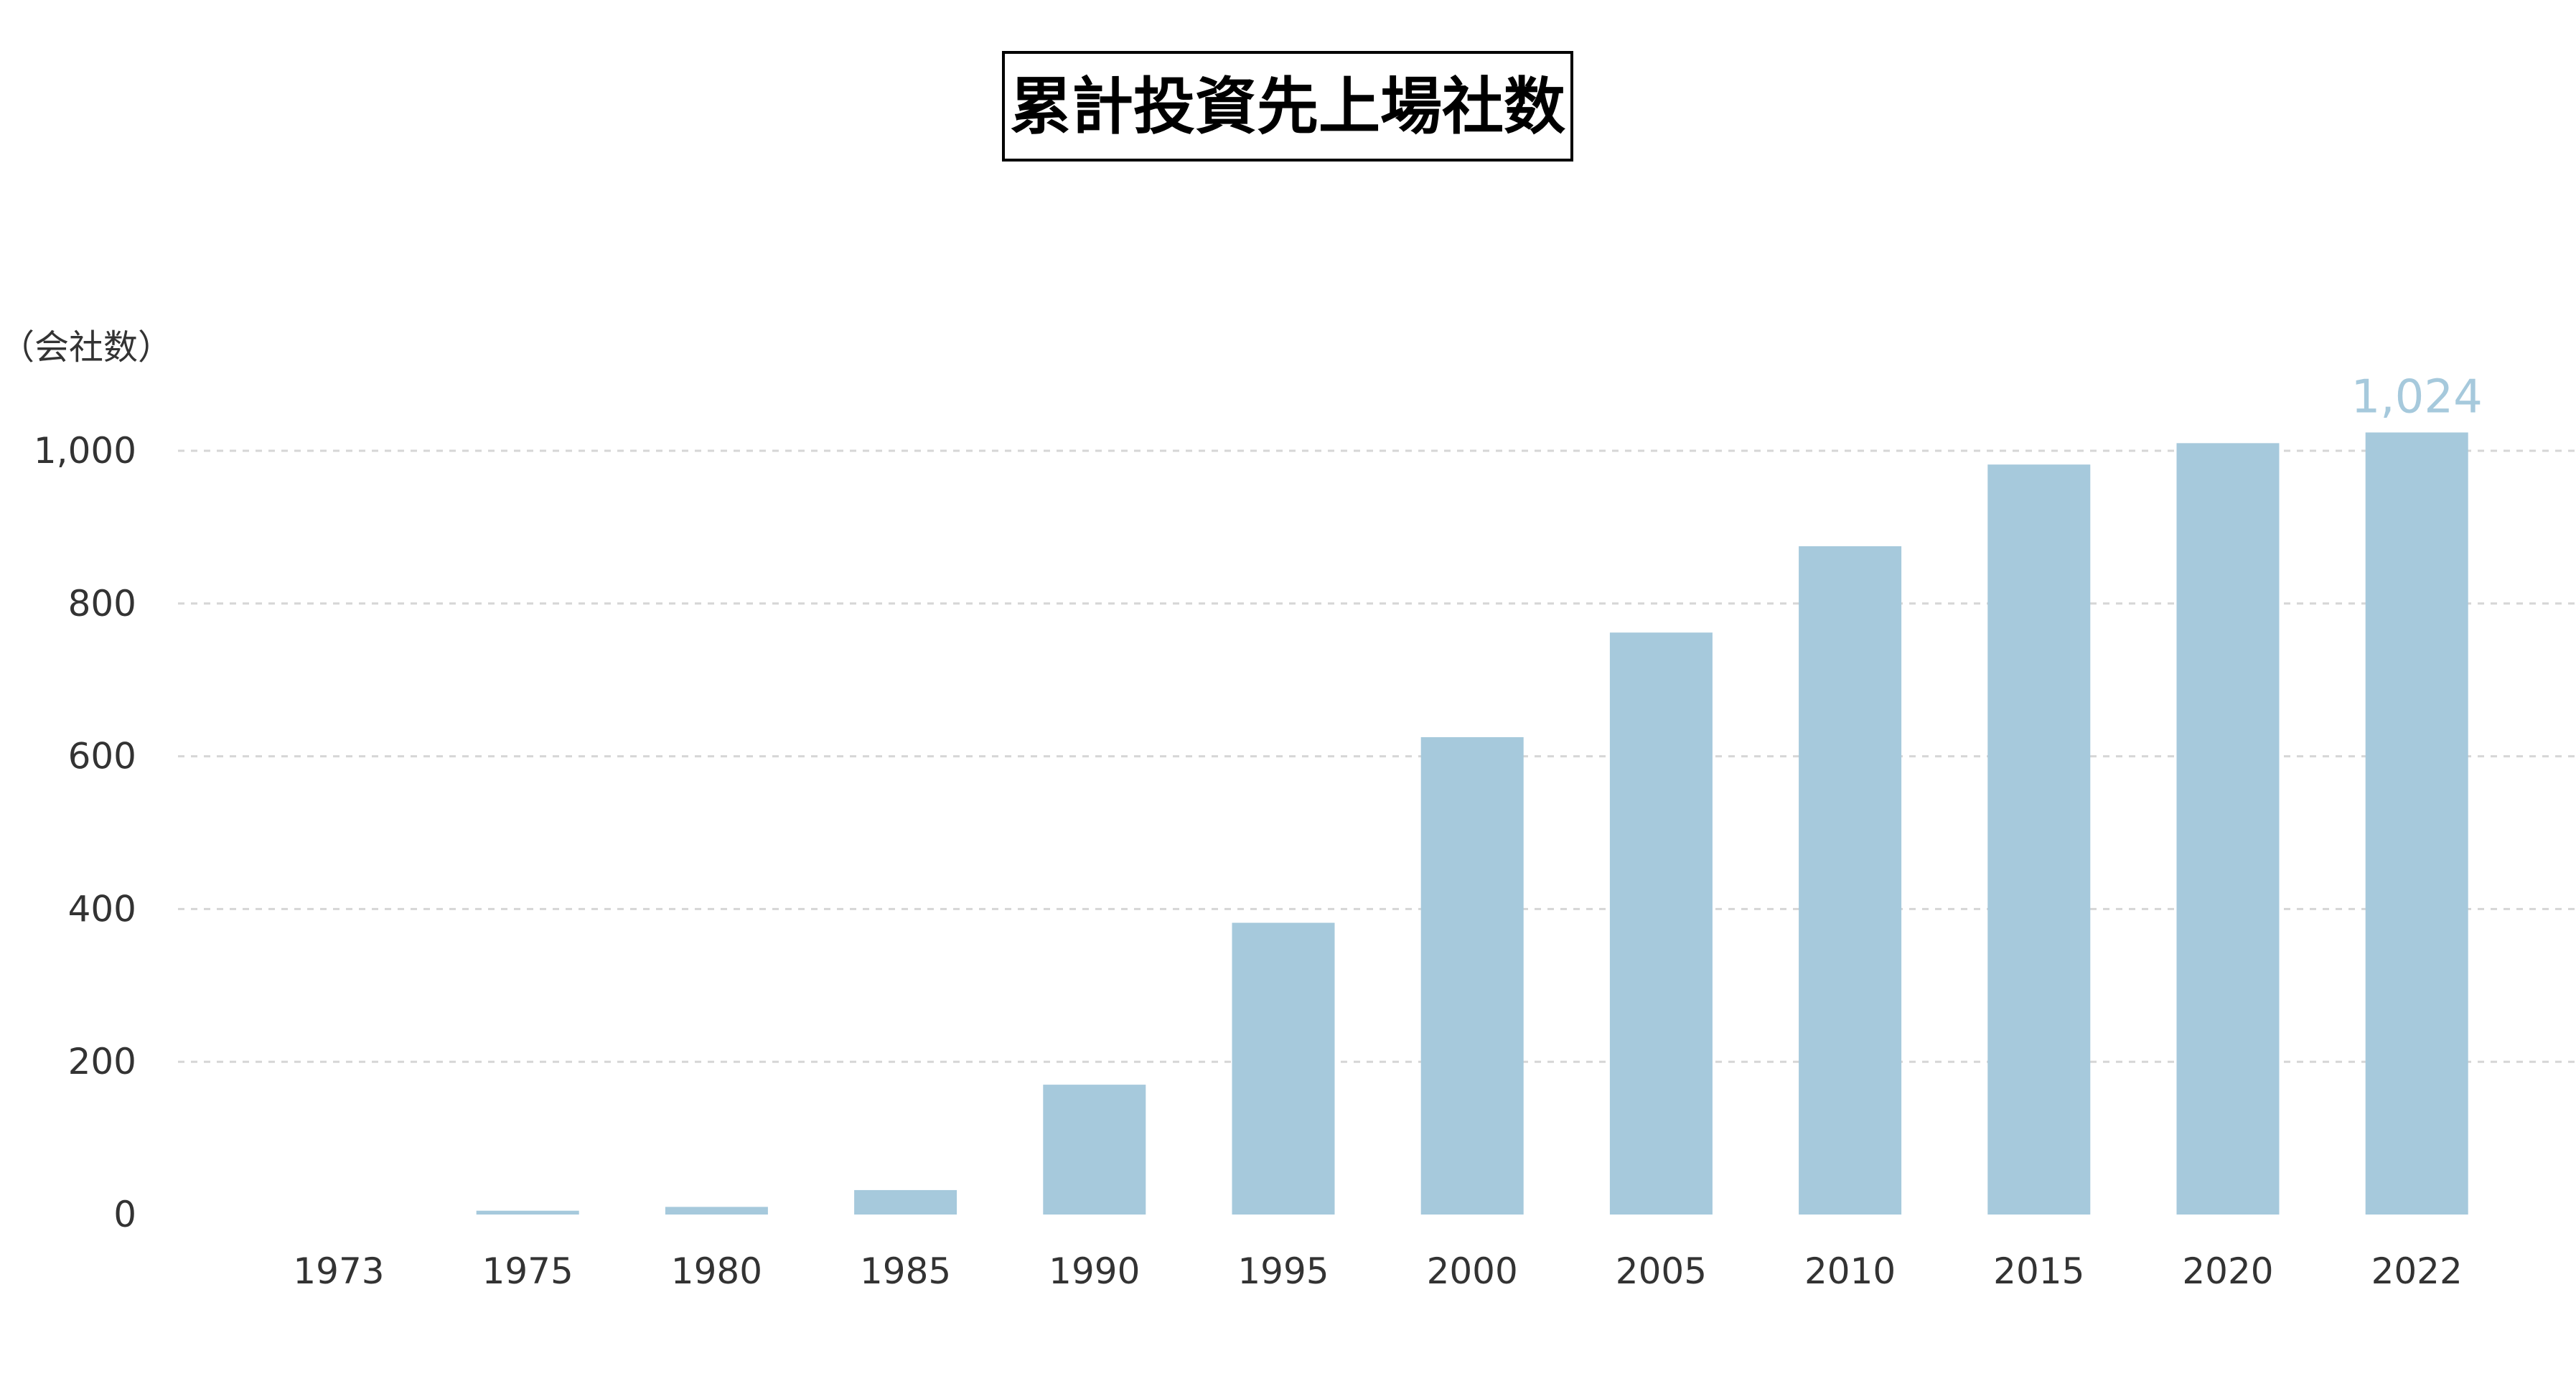 The height and width of the screenshot is (1399, 2576). Describe the element at coordinates (1473, 1271) in the screenshot. I see `x-tick-label: 2000` at that location.